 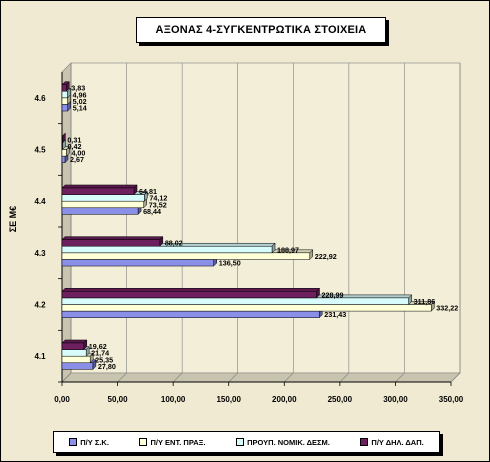 I want to click on data-label: 27,80, so click(x=107, y=366).